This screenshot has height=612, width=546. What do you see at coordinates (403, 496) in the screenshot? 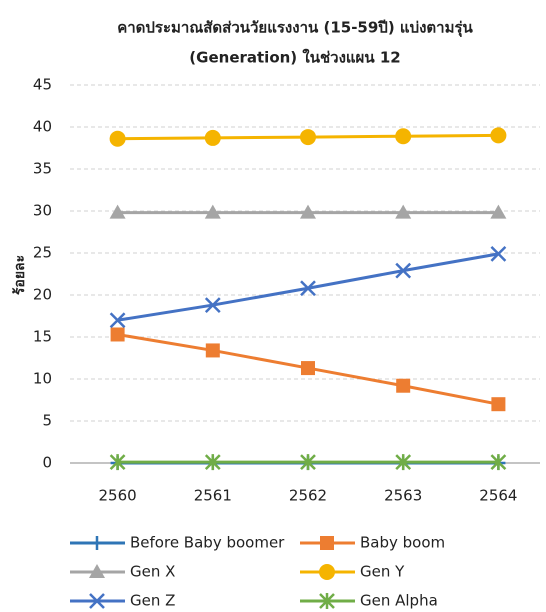
I see `x-tick-label: 2563` at bounding box center [403, 496].